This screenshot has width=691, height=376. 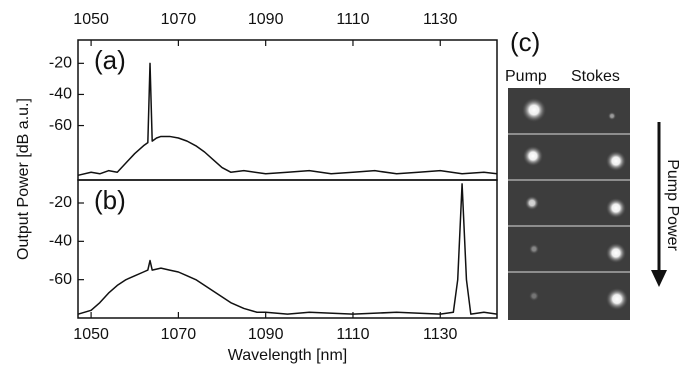 What do you see at coordinates (23, 179) in the screenshot?
I see `y-axis-label: Output Power [dB a.u.]` at bounding box center [23, 179].